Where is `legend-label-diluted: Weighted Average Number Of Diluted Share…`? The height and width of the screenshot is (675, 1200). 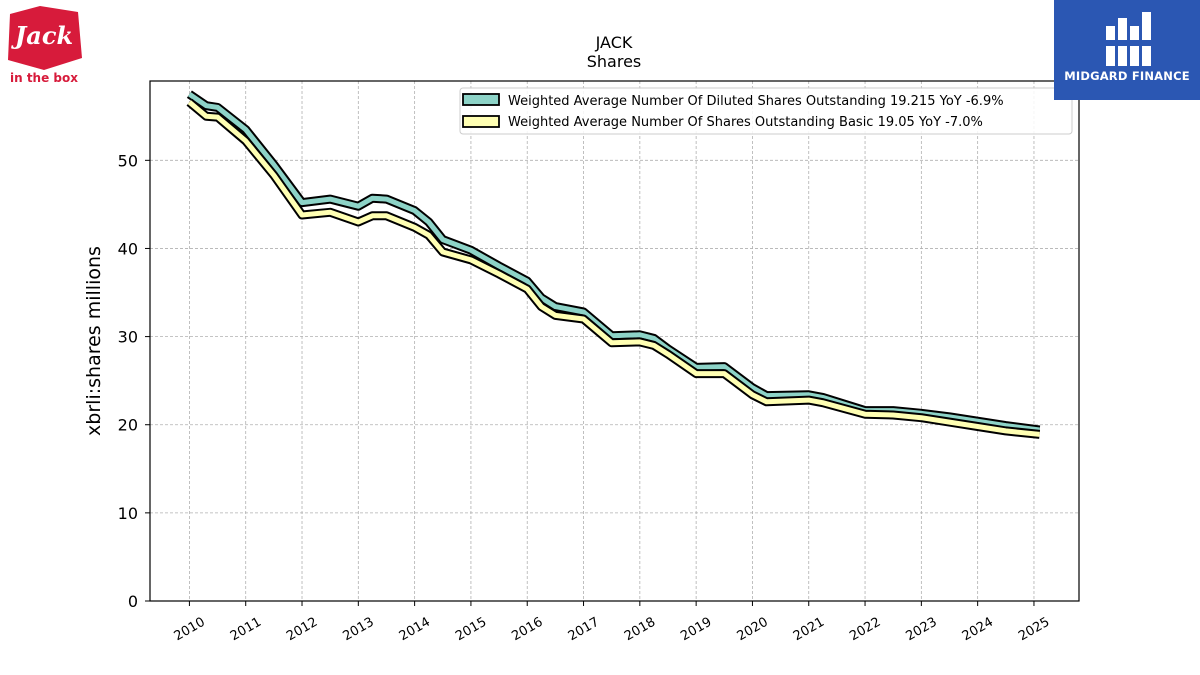
legend-label-diluted: Weighted Average Number Of Diluted Share… is located at coordinates (756, 101).